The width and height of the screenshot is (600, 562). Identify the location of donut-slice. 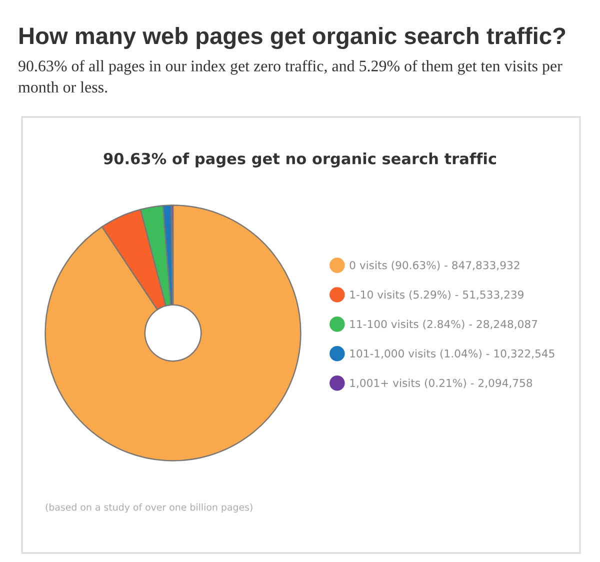
(133, 259).